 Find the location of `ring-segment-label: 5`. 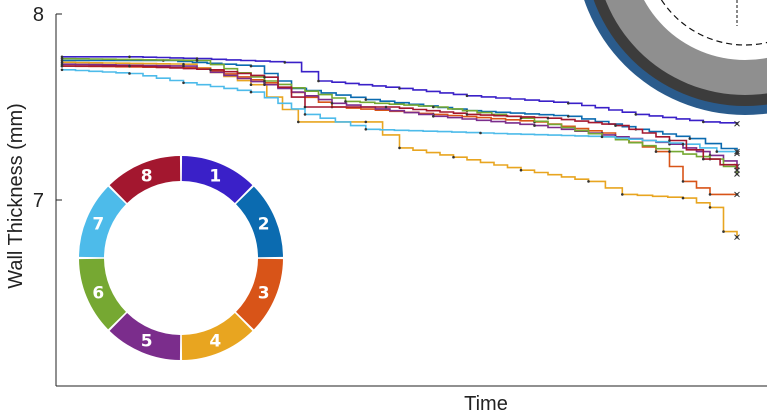

ring-segment-label: 5 is located at coordinates (147, 342).